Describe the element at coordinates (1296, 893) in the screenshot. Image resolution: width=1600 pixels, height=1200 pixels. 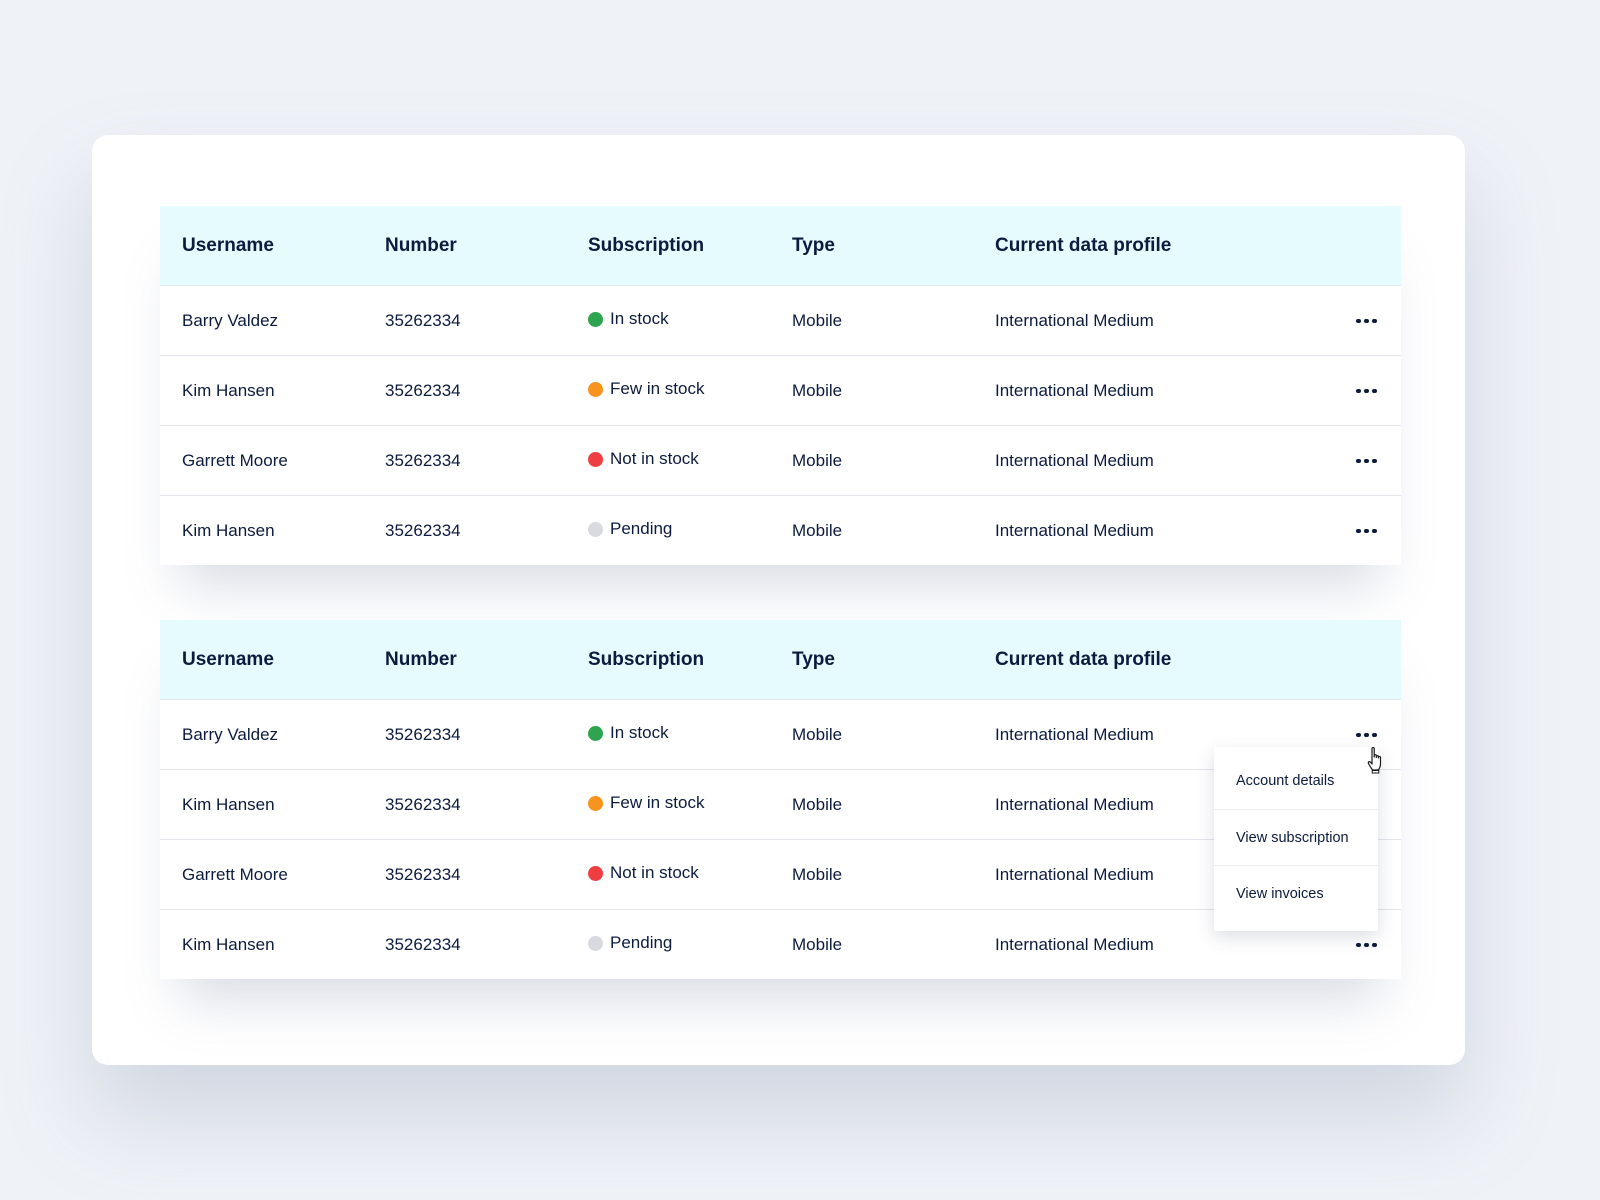
I see `menu-item-view-invoices: View invoices` at that location.